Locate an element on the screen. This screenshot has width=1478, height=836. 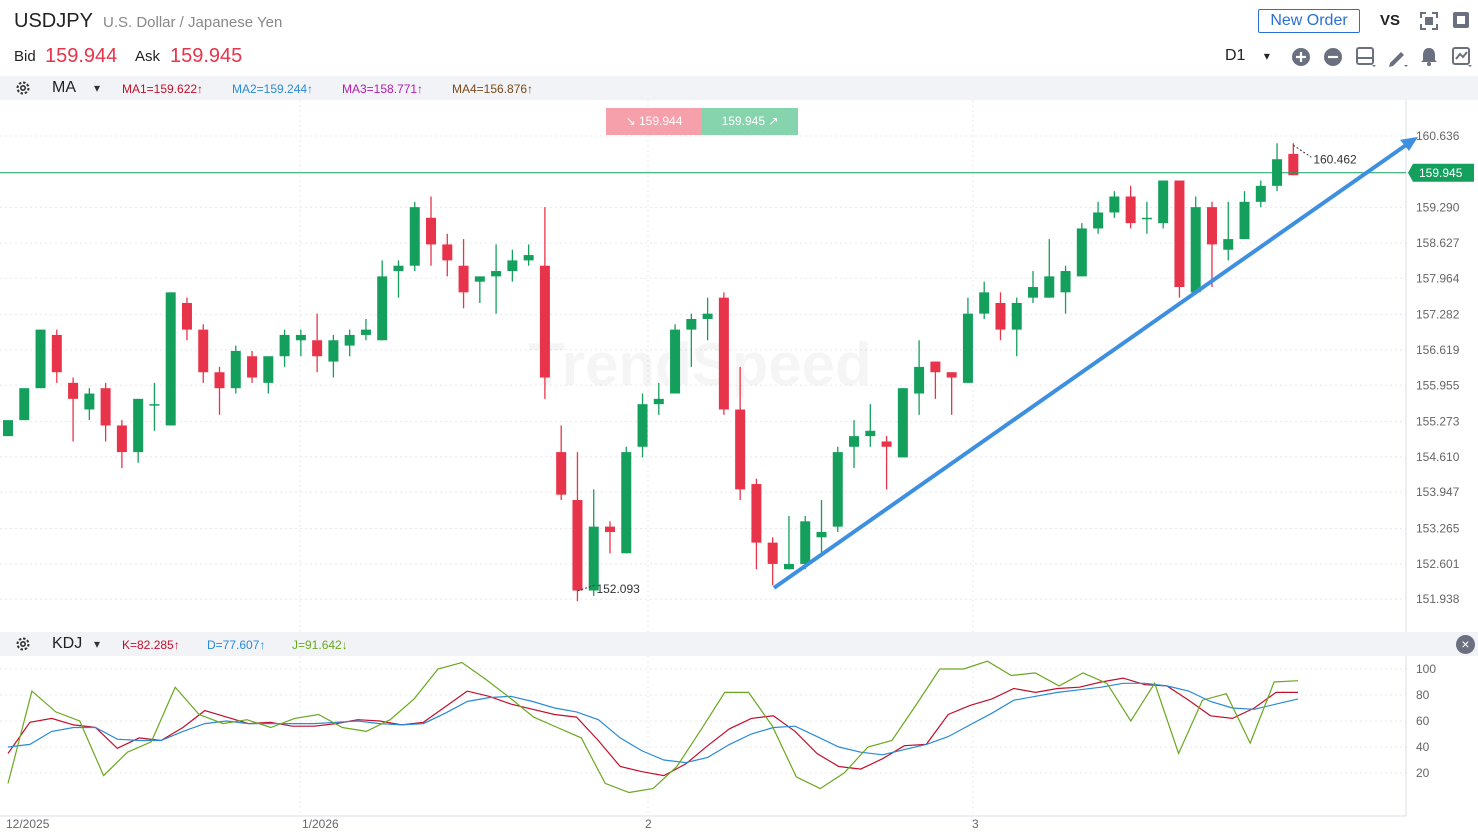
draw-pencil-icon is located at coordinates (1398, 57).